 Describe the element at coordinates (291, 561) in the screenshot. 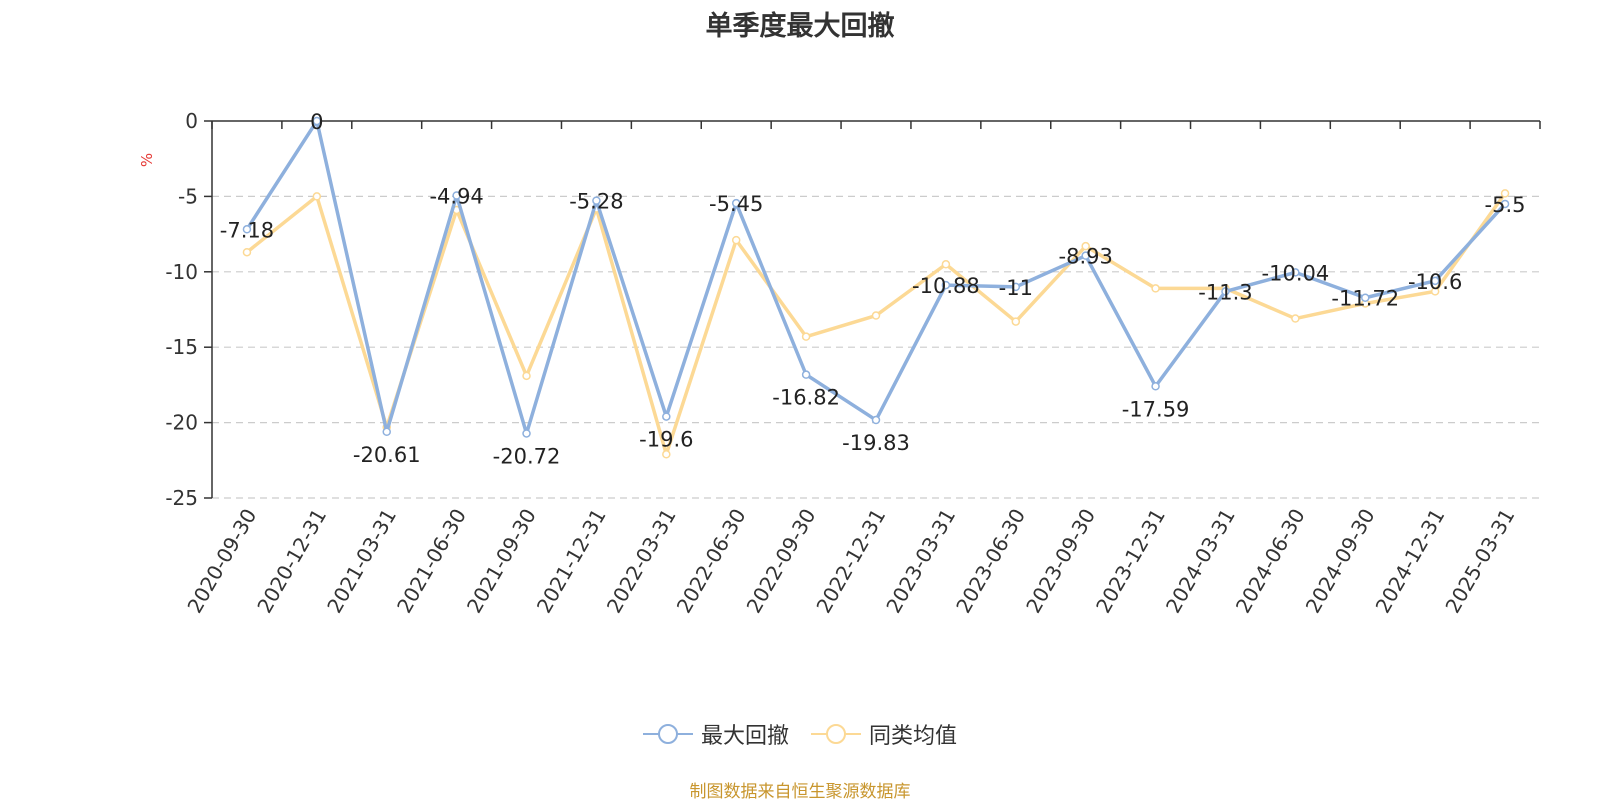

I see `x-tick-label: 2020-12-31` at that location.